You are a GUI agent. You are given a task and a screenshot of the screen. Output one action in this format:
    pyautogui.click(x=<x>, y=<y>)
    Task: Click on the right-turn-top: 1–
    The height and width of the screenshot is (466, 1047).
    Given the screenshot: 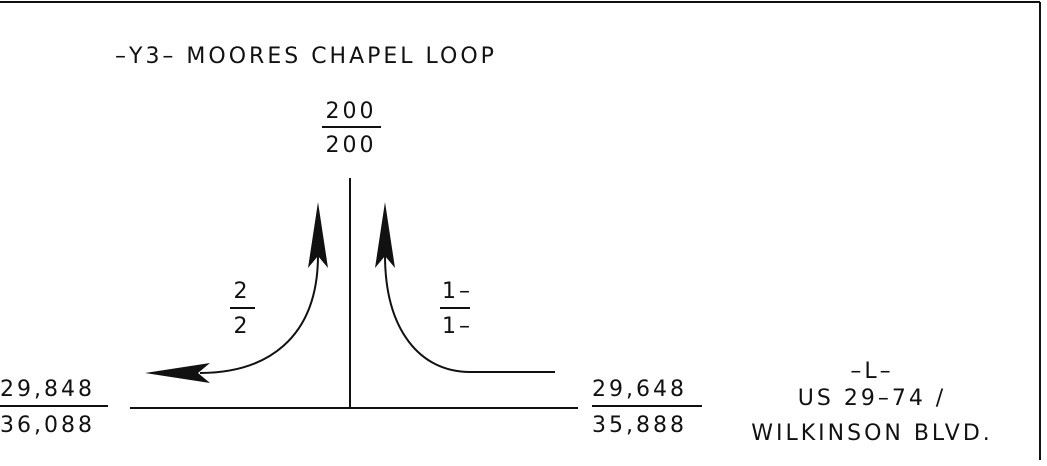 What is the action you would take?
    pyautogui.click(x=457, y=291)
    